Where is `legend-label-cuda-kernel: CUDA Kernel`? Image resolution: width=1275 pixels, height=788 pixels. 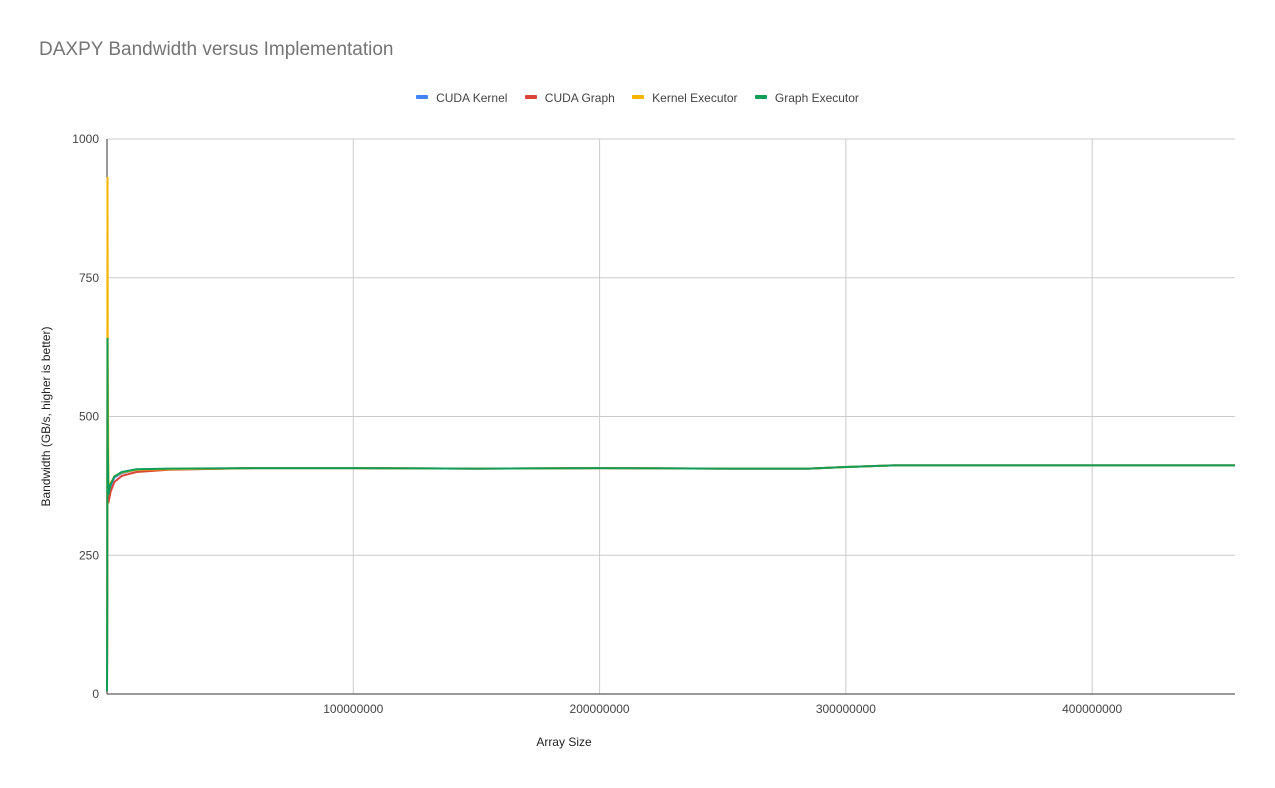 legend-label-cuda-kernel: CUDA Kernel is located at coordinates (472, 98).